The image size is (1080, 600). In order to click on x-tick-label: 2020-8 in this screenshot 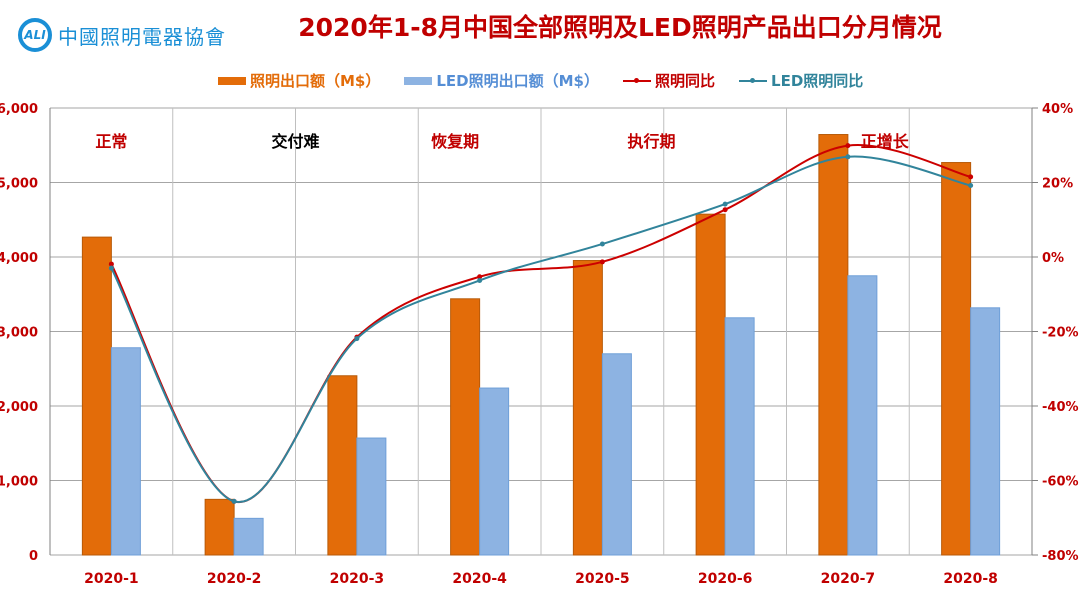, I will do `click(970, 579)`.